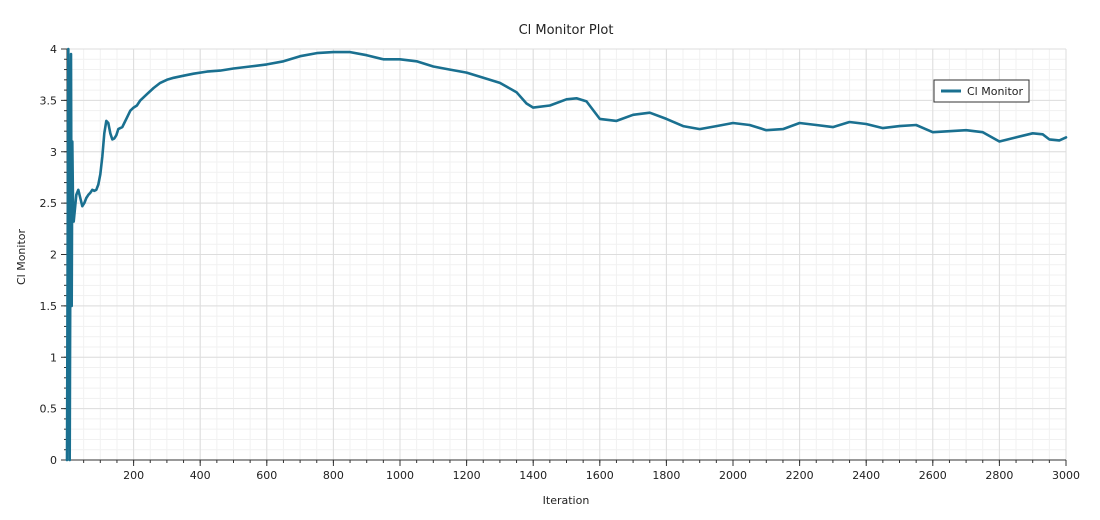 This screenshot has width=1100, height=520. What do you see at coordinates (53, 460) in the screenshot?
I see `y-tick-label: 0` at bounding box center [53, 460].